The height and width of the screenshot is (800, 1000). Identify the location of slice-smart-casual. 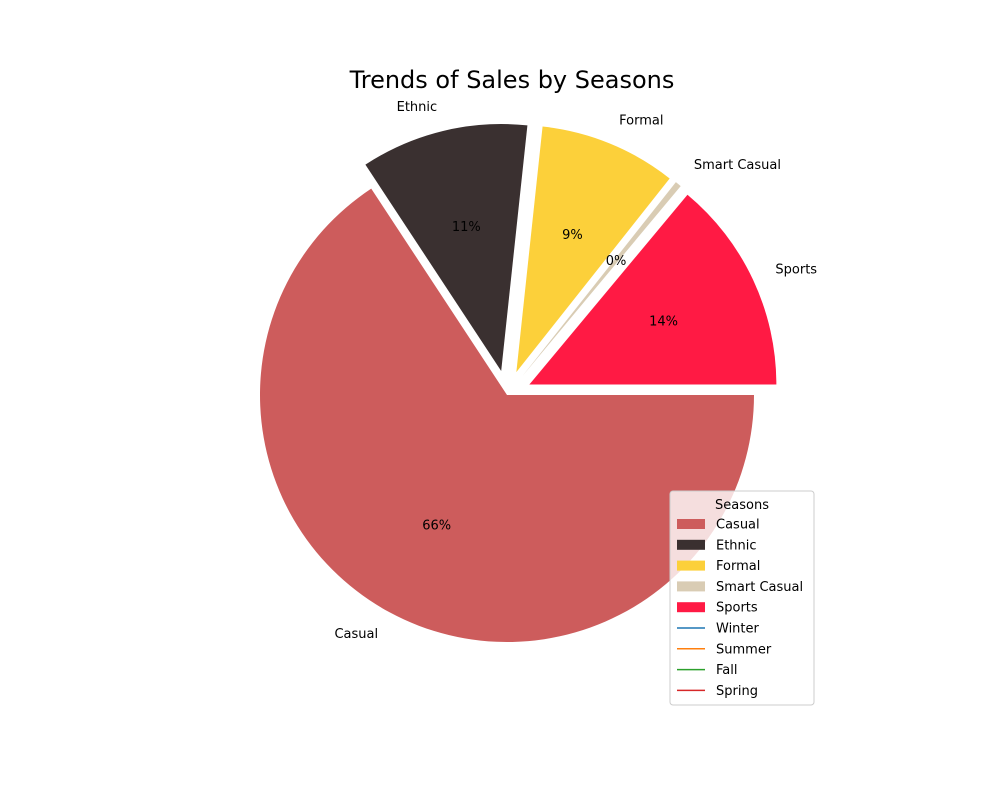
(601, 279).